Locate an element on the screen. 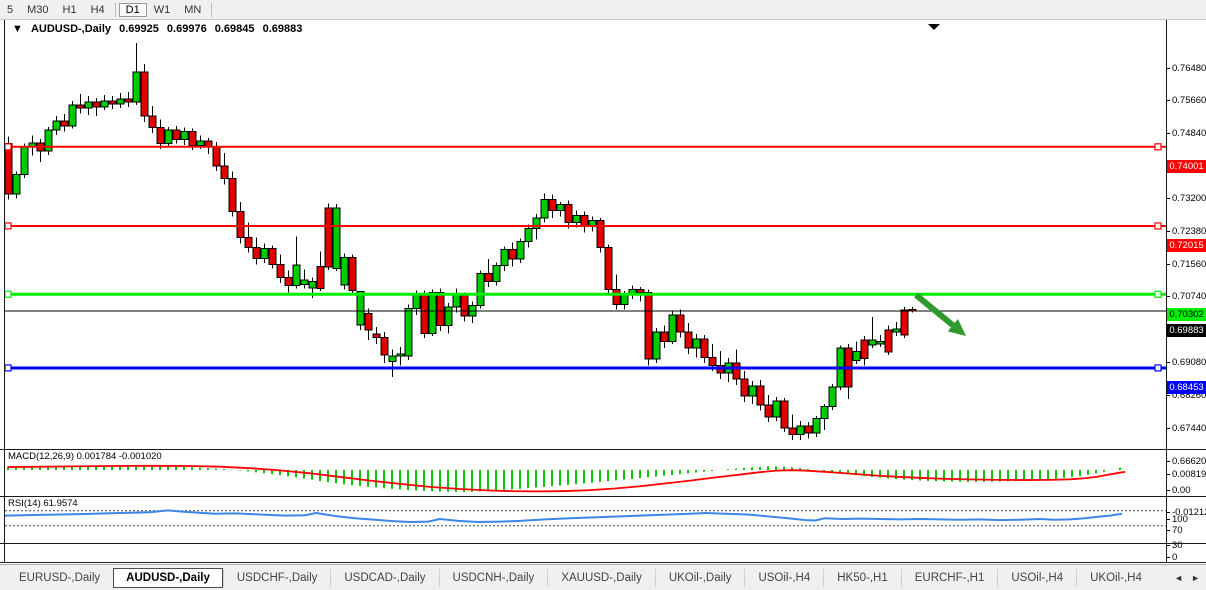  rsi-axis-label: 0 is located at coordinates (1175, 557).